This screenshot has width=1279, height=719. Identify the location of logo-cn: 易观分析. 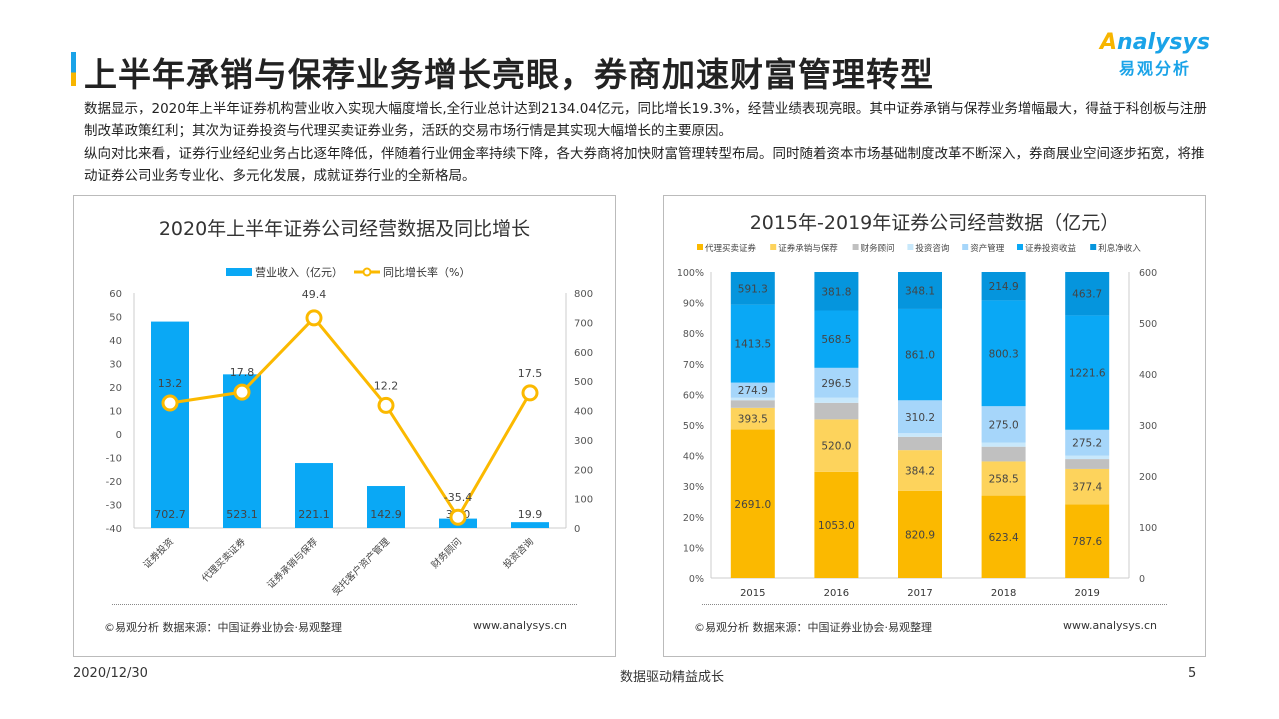
(1154, 68).